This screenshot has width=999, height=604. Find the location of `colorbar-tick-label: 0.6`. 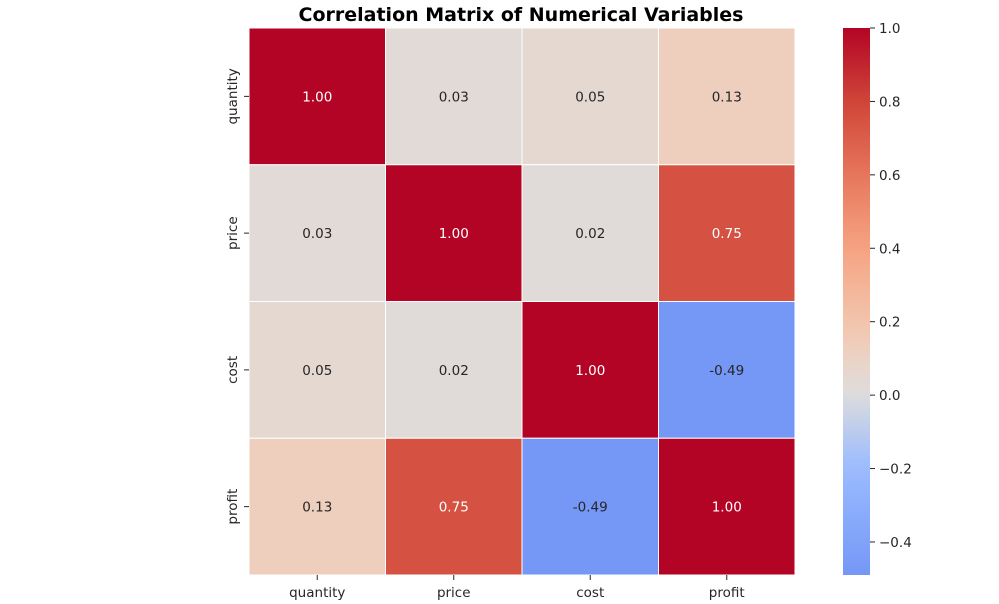

colorbar-tick-label: 0.6 is located at coordinates (889, 176).